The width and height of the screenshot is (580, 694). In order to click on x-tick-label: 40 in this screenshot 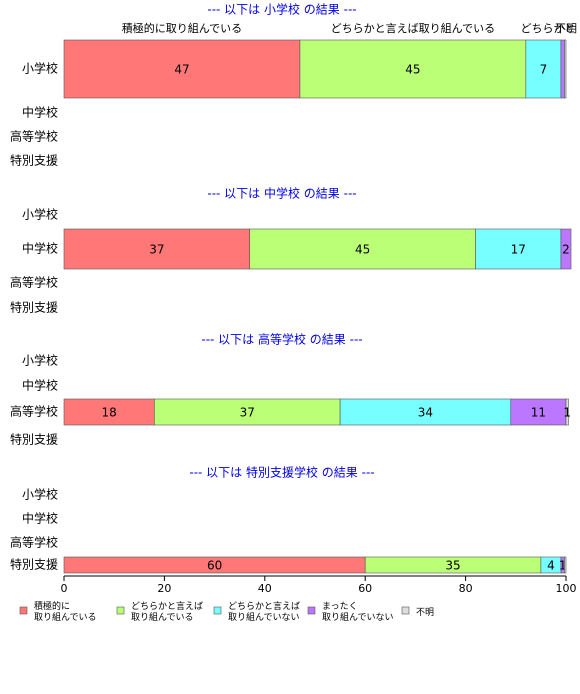, I will do `click(265, 588)`.